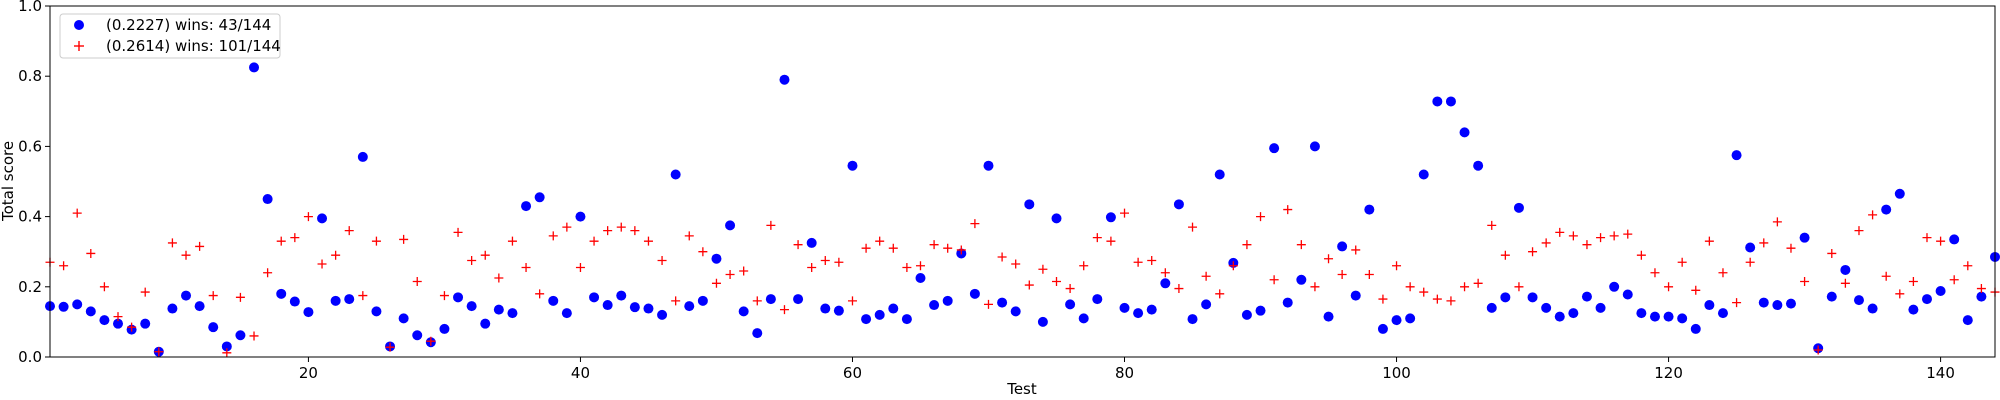  What do you see at coordinates (1021, 389) in the screenshot?
I see `x-axis-title: Test` at bounding box center [1021, 389].